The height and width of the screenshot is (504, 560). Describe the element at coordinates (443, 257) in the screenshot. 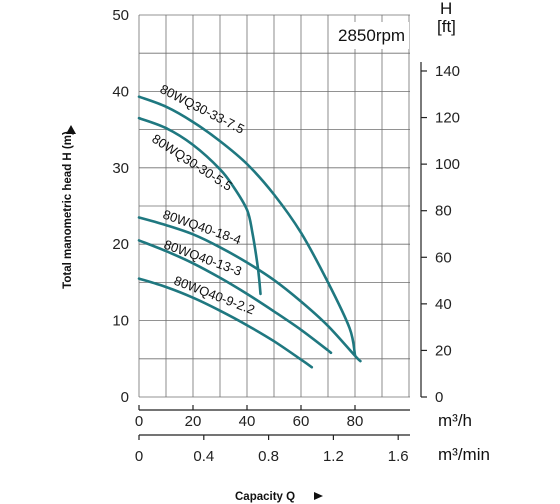

I see `y-tick-label-ft: 60` at that location.